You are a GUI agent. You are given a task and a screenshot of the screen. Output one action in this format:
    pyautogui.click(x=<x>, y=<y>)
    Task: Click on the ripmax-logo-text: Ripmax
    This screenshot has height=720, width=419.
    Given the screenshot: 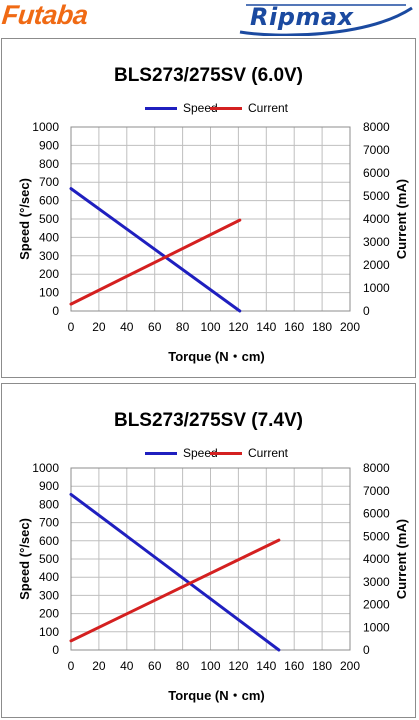 What is the action you would take?
    pyautogui.click(x=302, y=17)
    